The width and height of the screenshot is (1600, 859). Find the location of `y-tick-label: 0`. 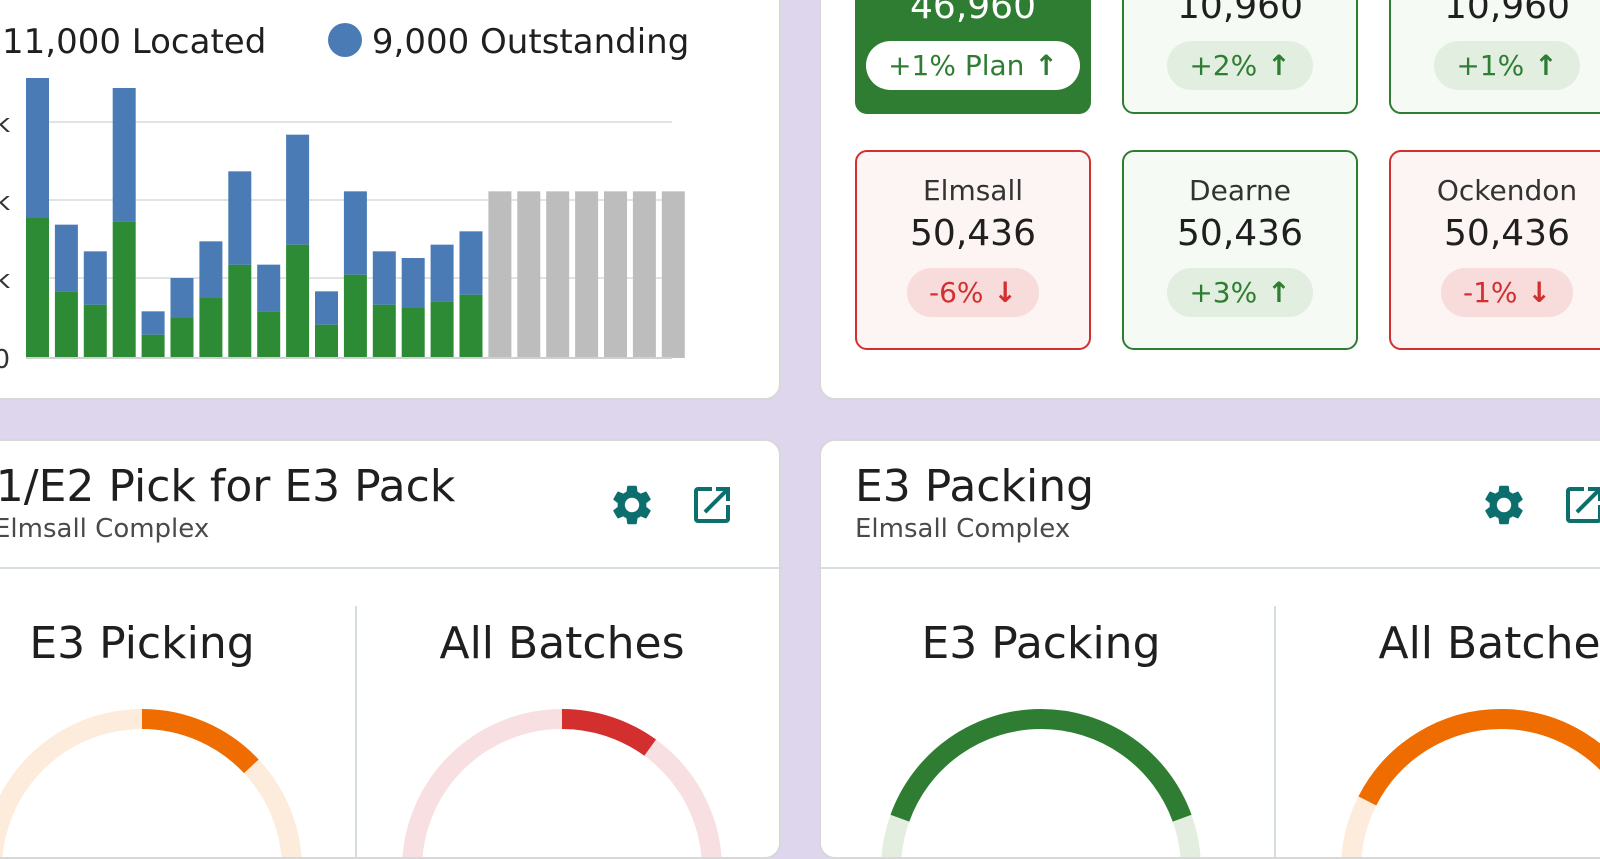

y-tick-label: 0 is located at coordinates (5, 360).